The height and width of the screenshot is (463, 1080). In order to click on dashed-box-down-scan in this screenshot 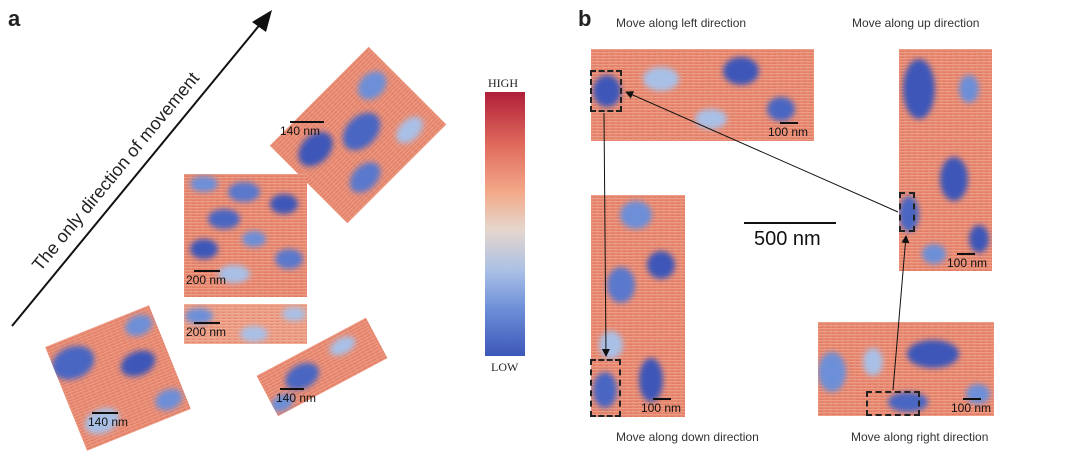, I will do `click(605, 388)`.